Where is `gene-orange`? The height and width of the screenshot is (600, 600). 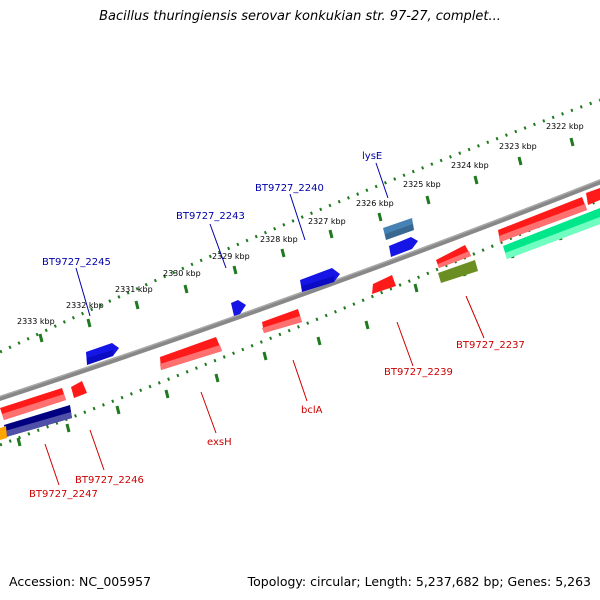
gene-orange is located at coordinates (3, 433).